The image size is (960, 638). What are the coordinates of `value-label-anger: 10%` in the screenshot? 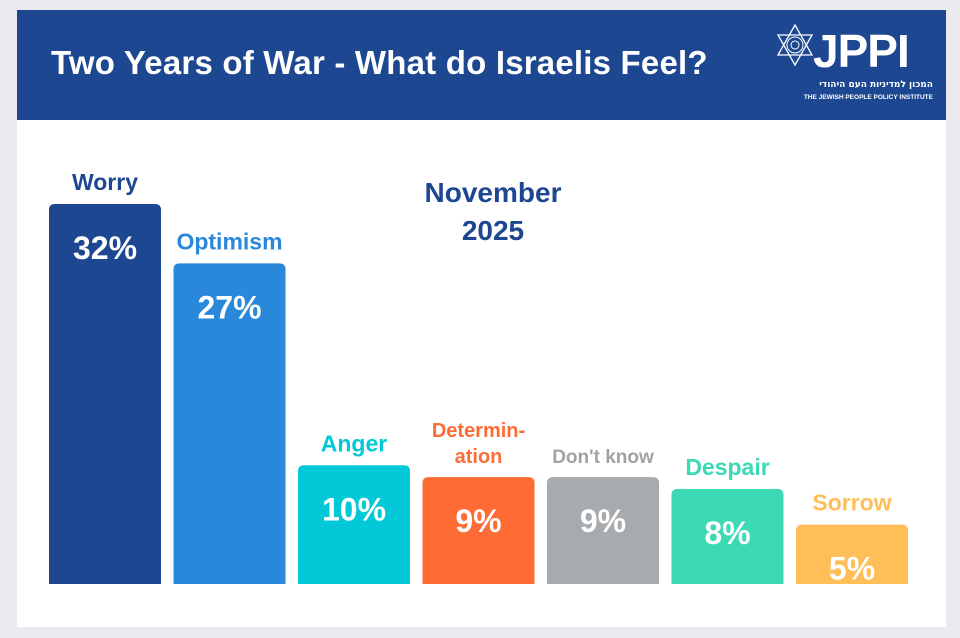 It's located at (354, 509).